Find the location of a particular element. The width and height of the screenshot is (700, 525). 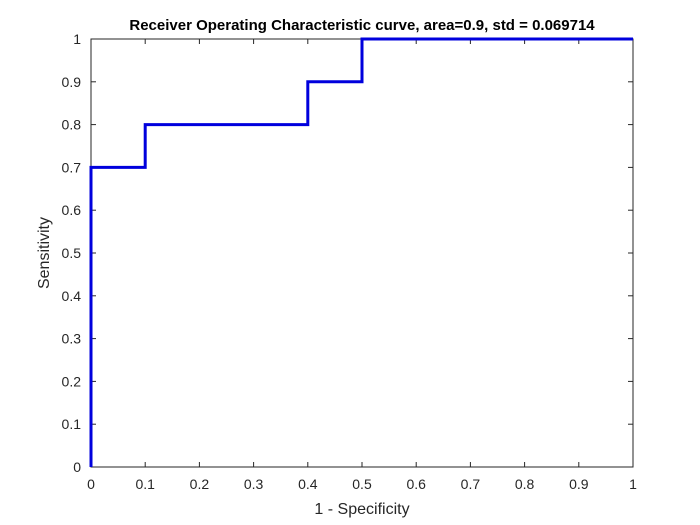

y-tick-label: 1 is located at coordinates (77, 39).